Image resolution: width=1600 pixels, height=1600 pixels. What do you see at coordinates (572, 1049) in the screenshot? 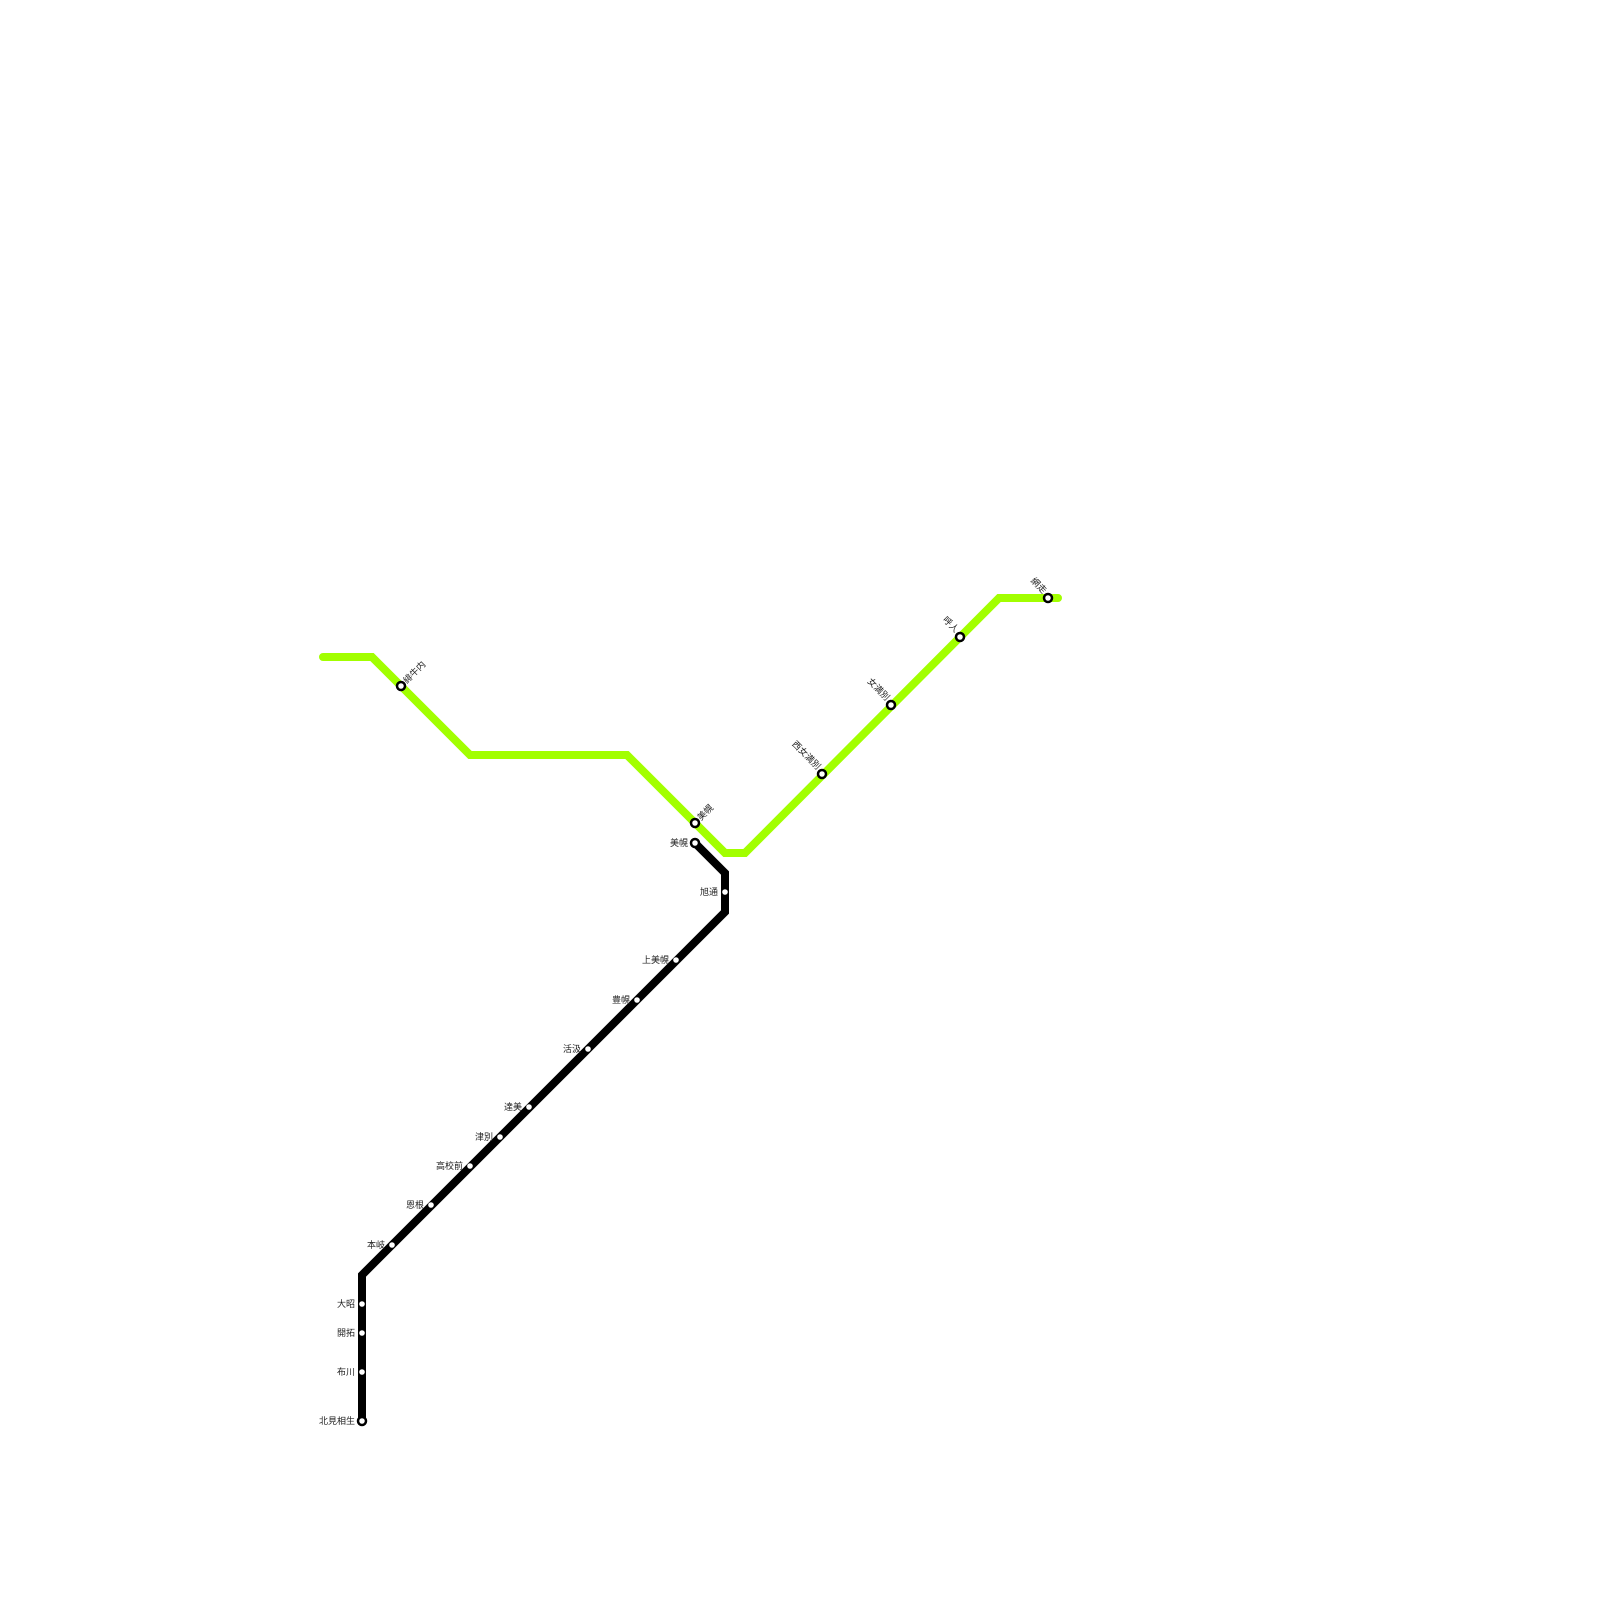
I see `station-label: 活汲` at bounding box center [572, 1049].